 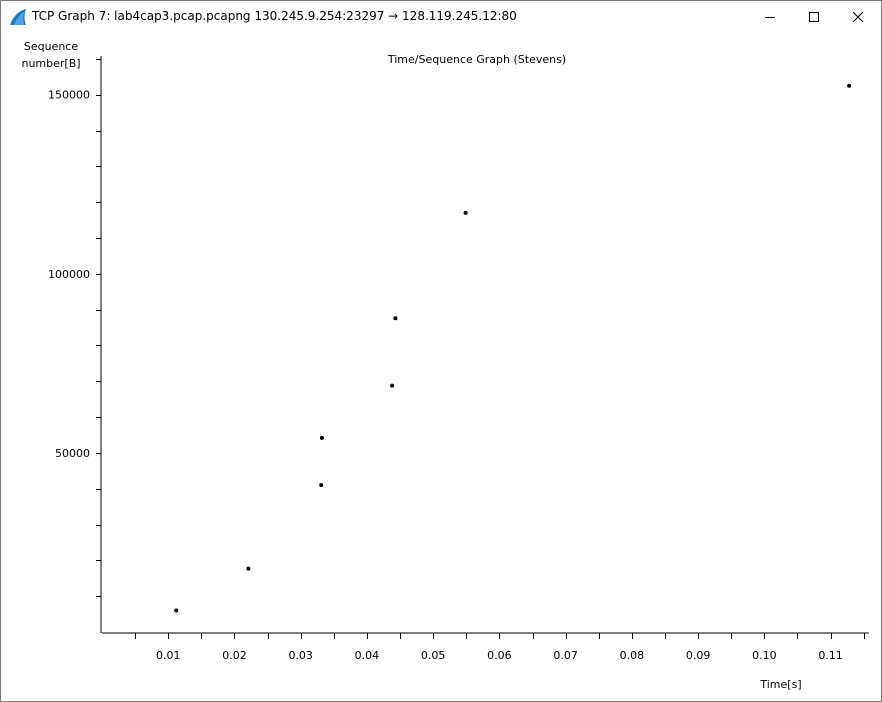 What do you see at coordinates (50, 63) in the screenshot?
I see `y-axis-label-line2: number[B]` at bounding box center [50, 63].